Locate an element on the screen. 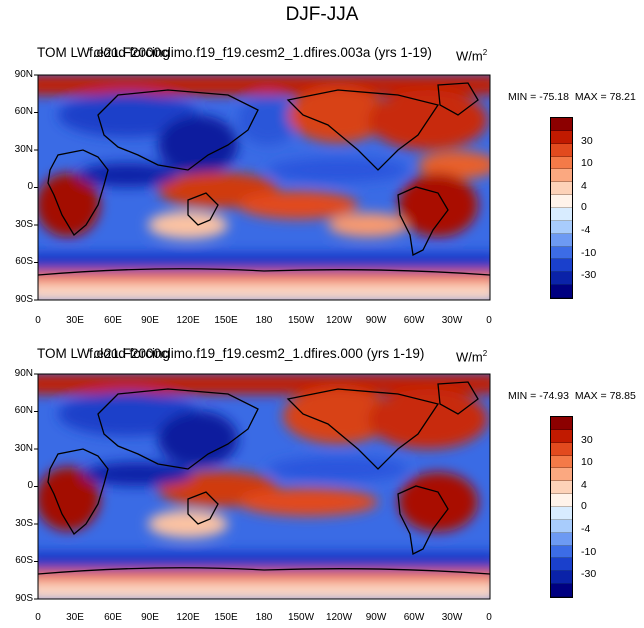 Image resolution: width=644 pixels, height=628 pixels. panel-2-units: W/m2 is located at coordinates (472, 357).